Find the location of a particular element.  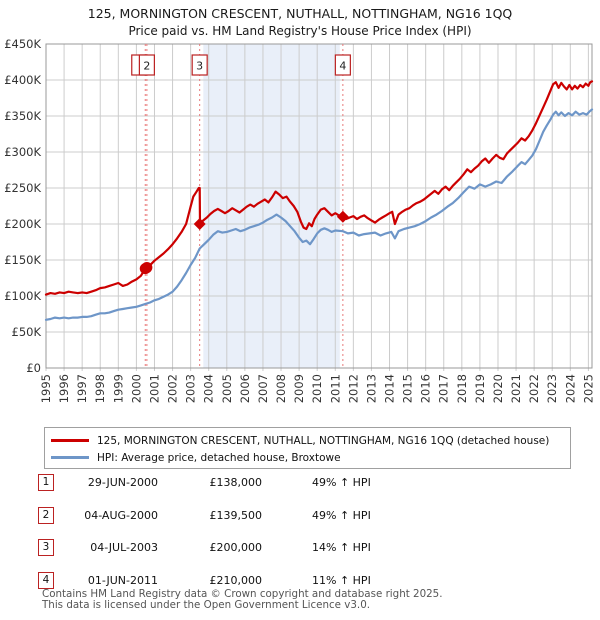

x-axis-label: 2005 is located at coordinates (227, 388).